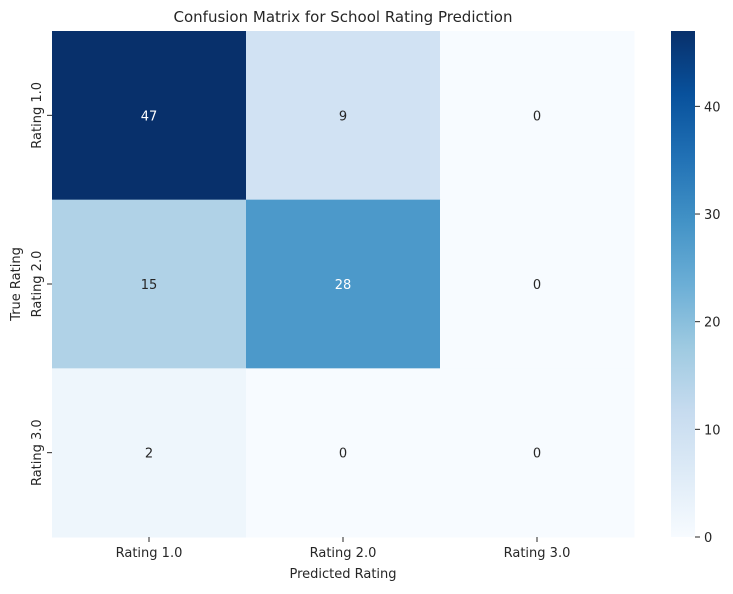  I want to click on x-axis-ticks: Rating 1.0 Rating 2.0 Rating 3.0, so click(343, 549).